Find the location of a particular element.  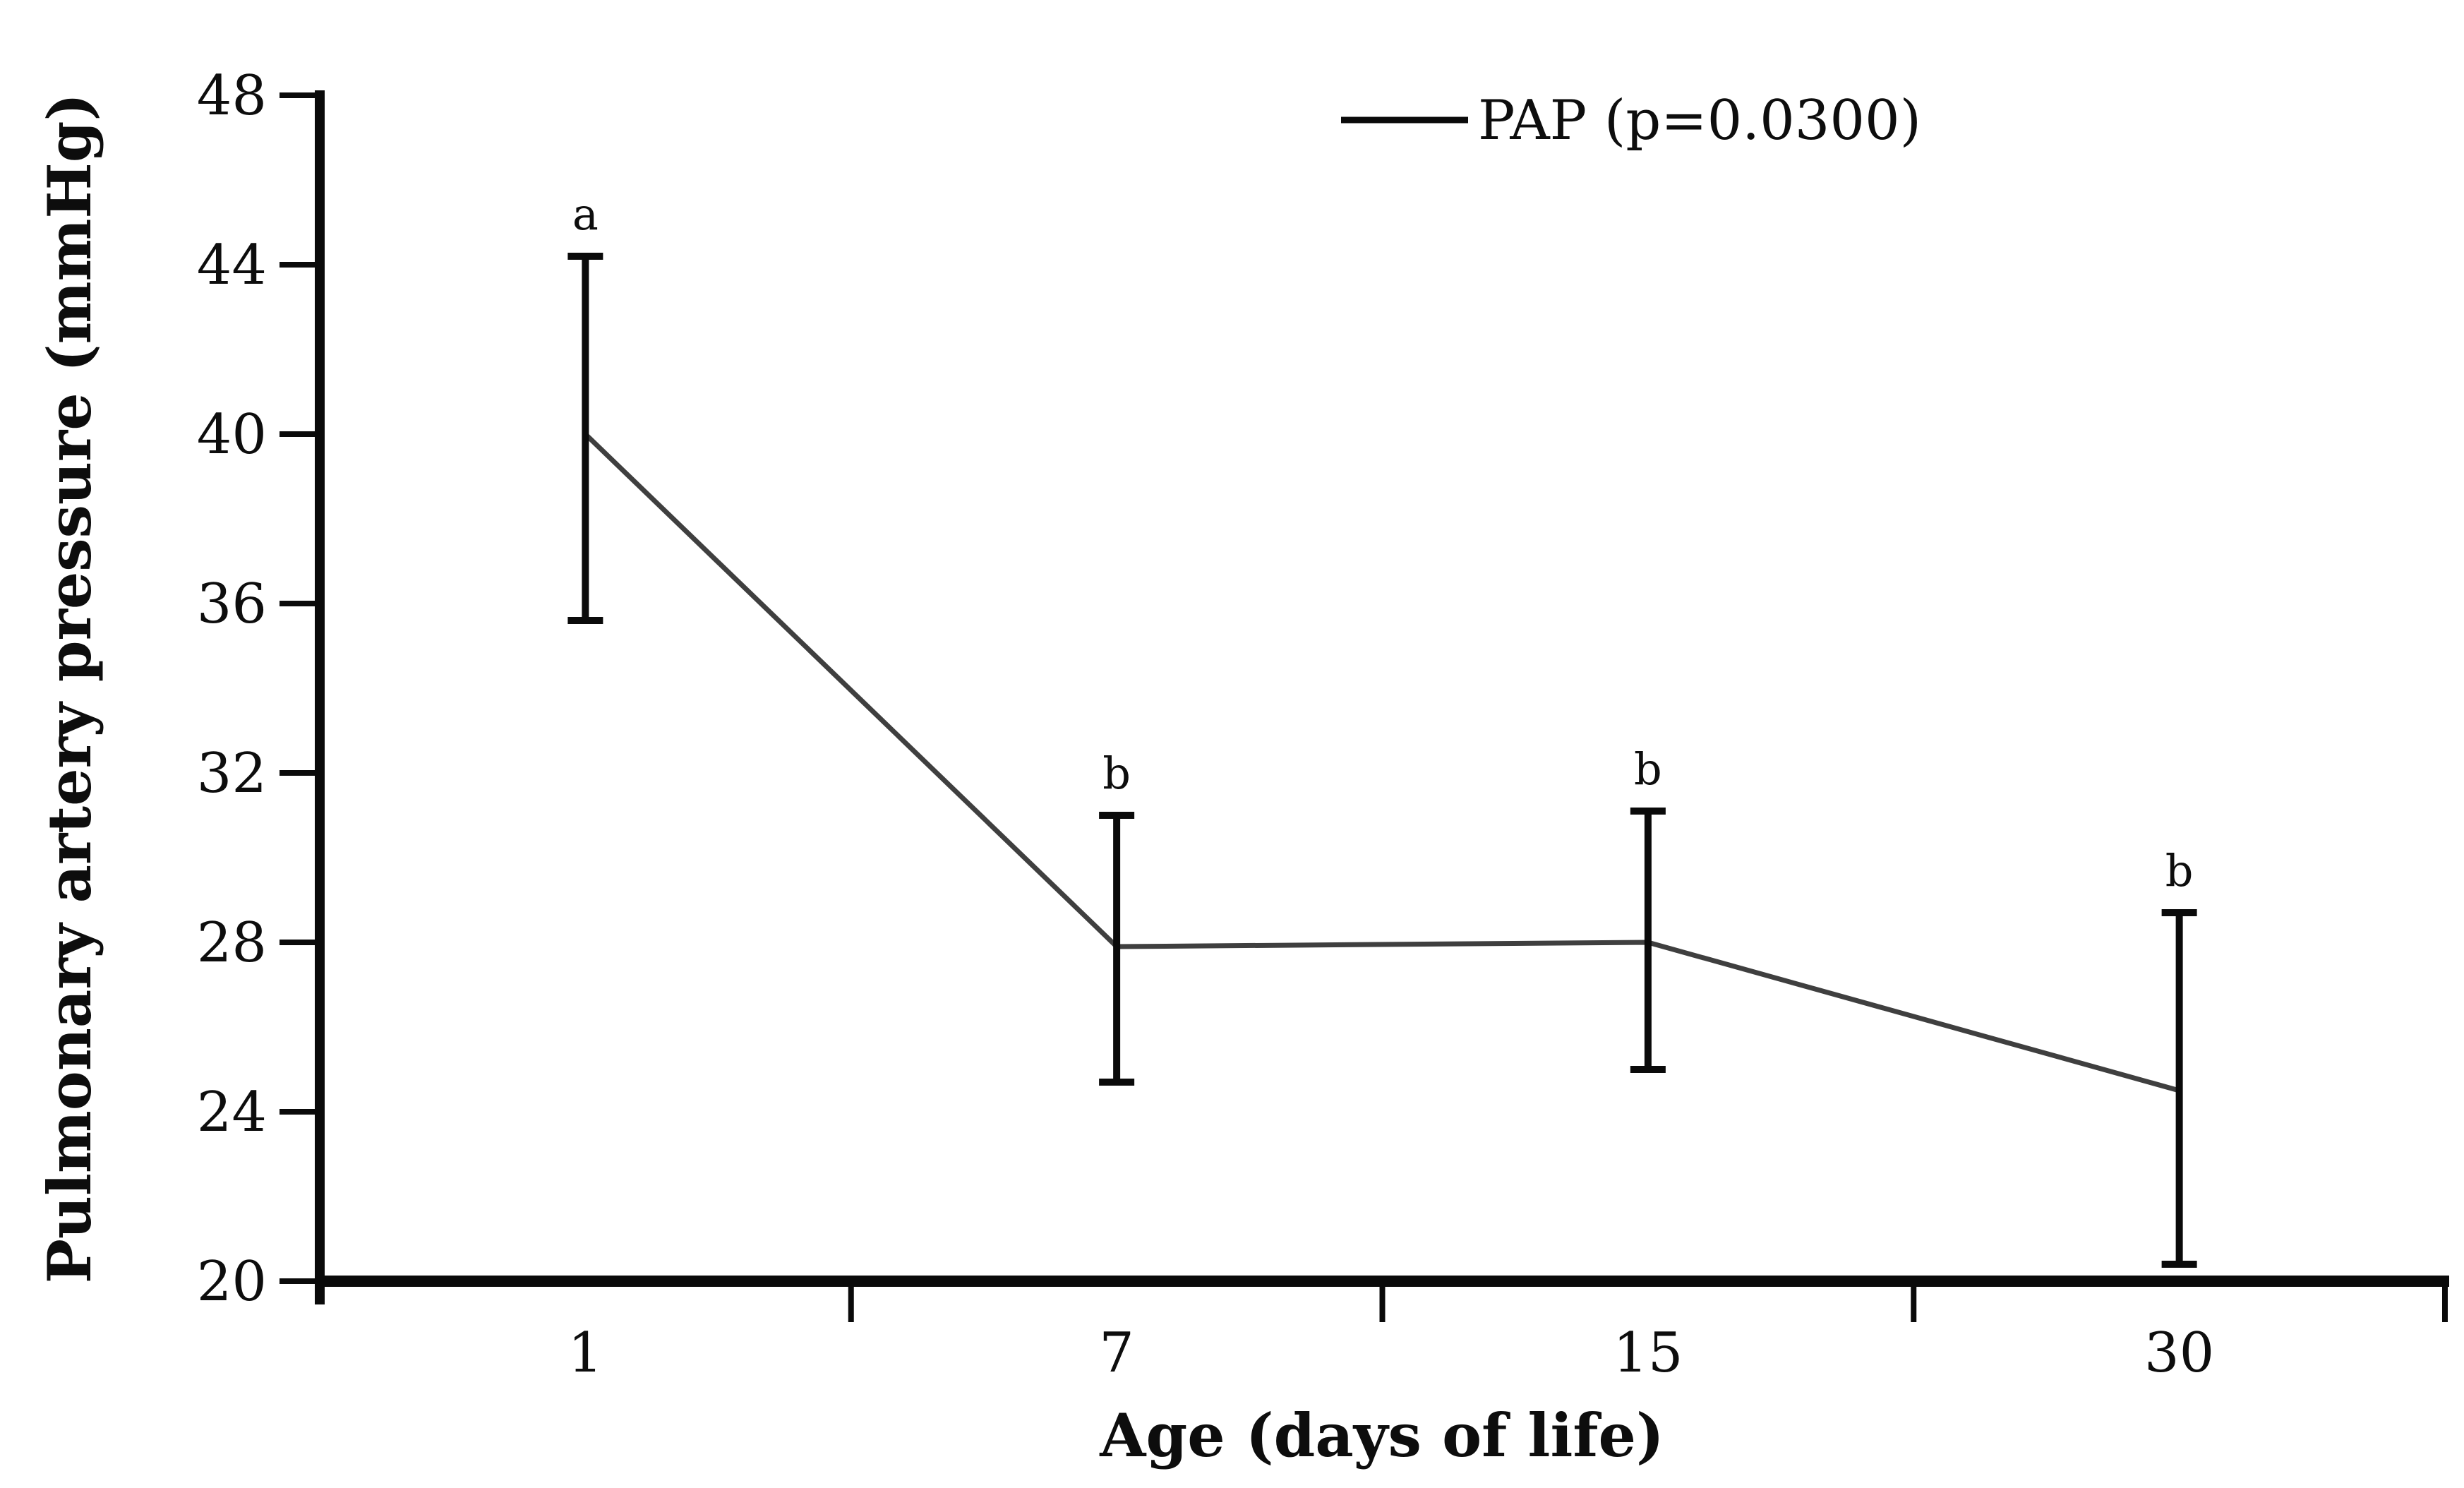

y-axis-ticks: 20 24 28 32 36 40 44 48 is located at coordinates (258, 689).